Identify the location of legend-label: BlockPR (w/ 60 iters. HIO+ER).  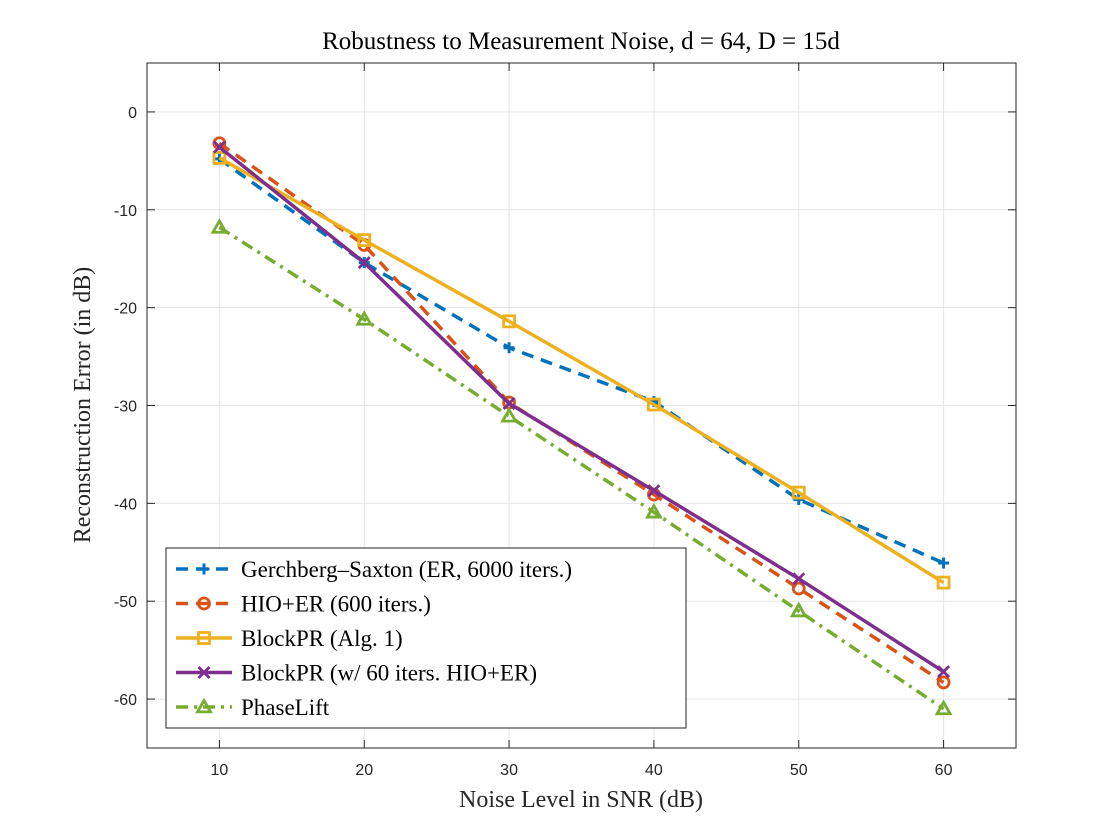
(389, 673).